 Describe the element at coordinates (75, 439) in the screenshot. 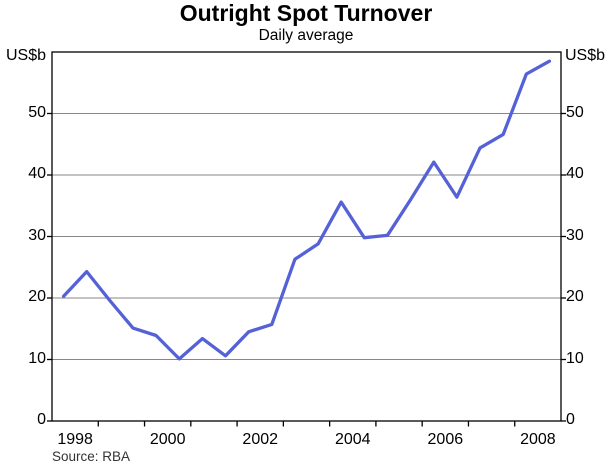

I see `x-tick-label: 1998` at that location.